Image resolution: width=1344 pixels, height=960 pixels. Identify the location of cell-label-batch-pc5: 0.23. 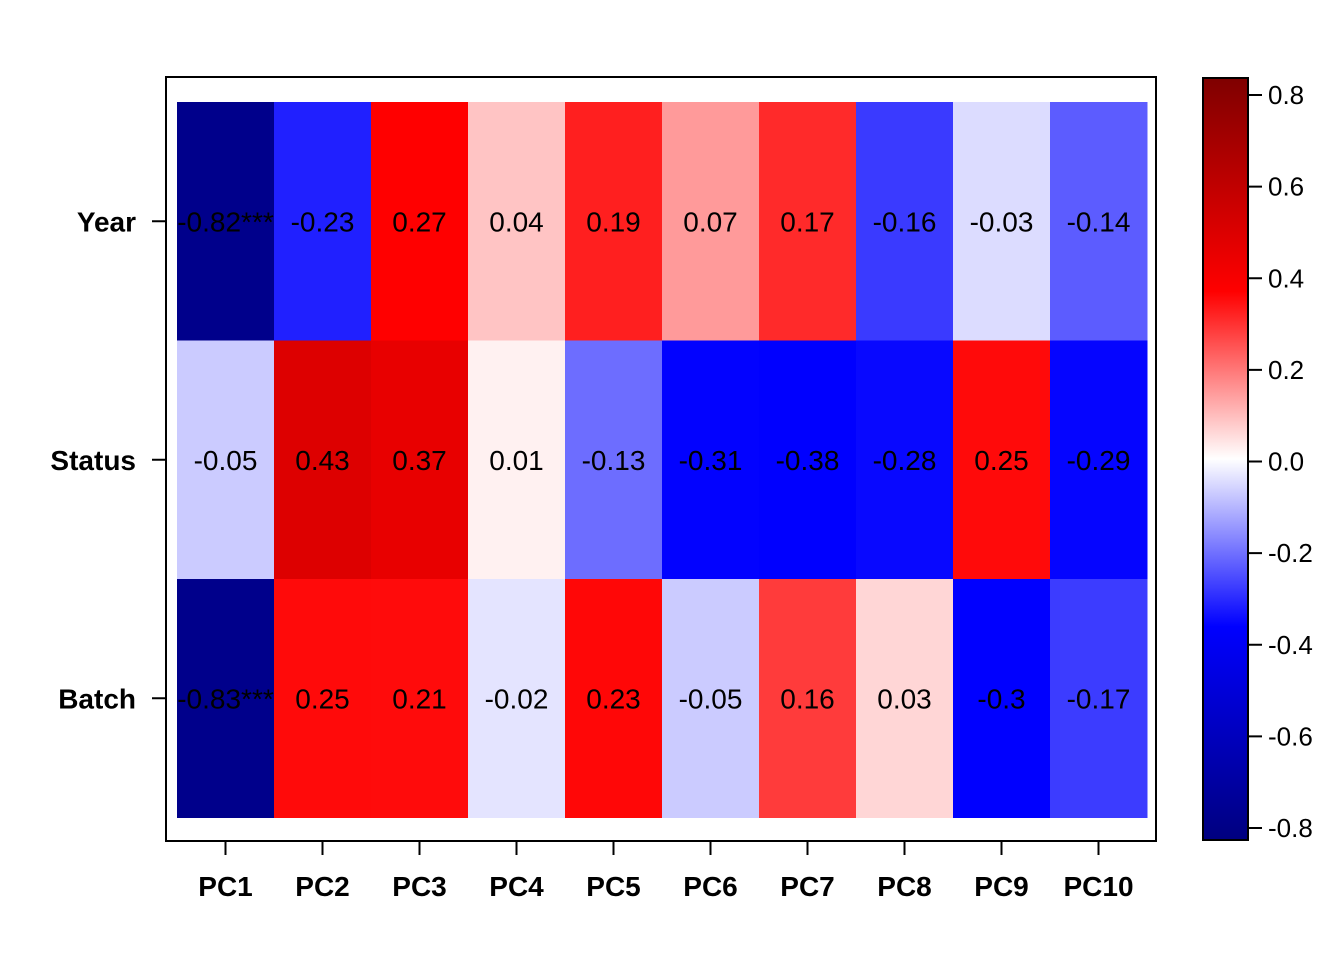
(613, 698).